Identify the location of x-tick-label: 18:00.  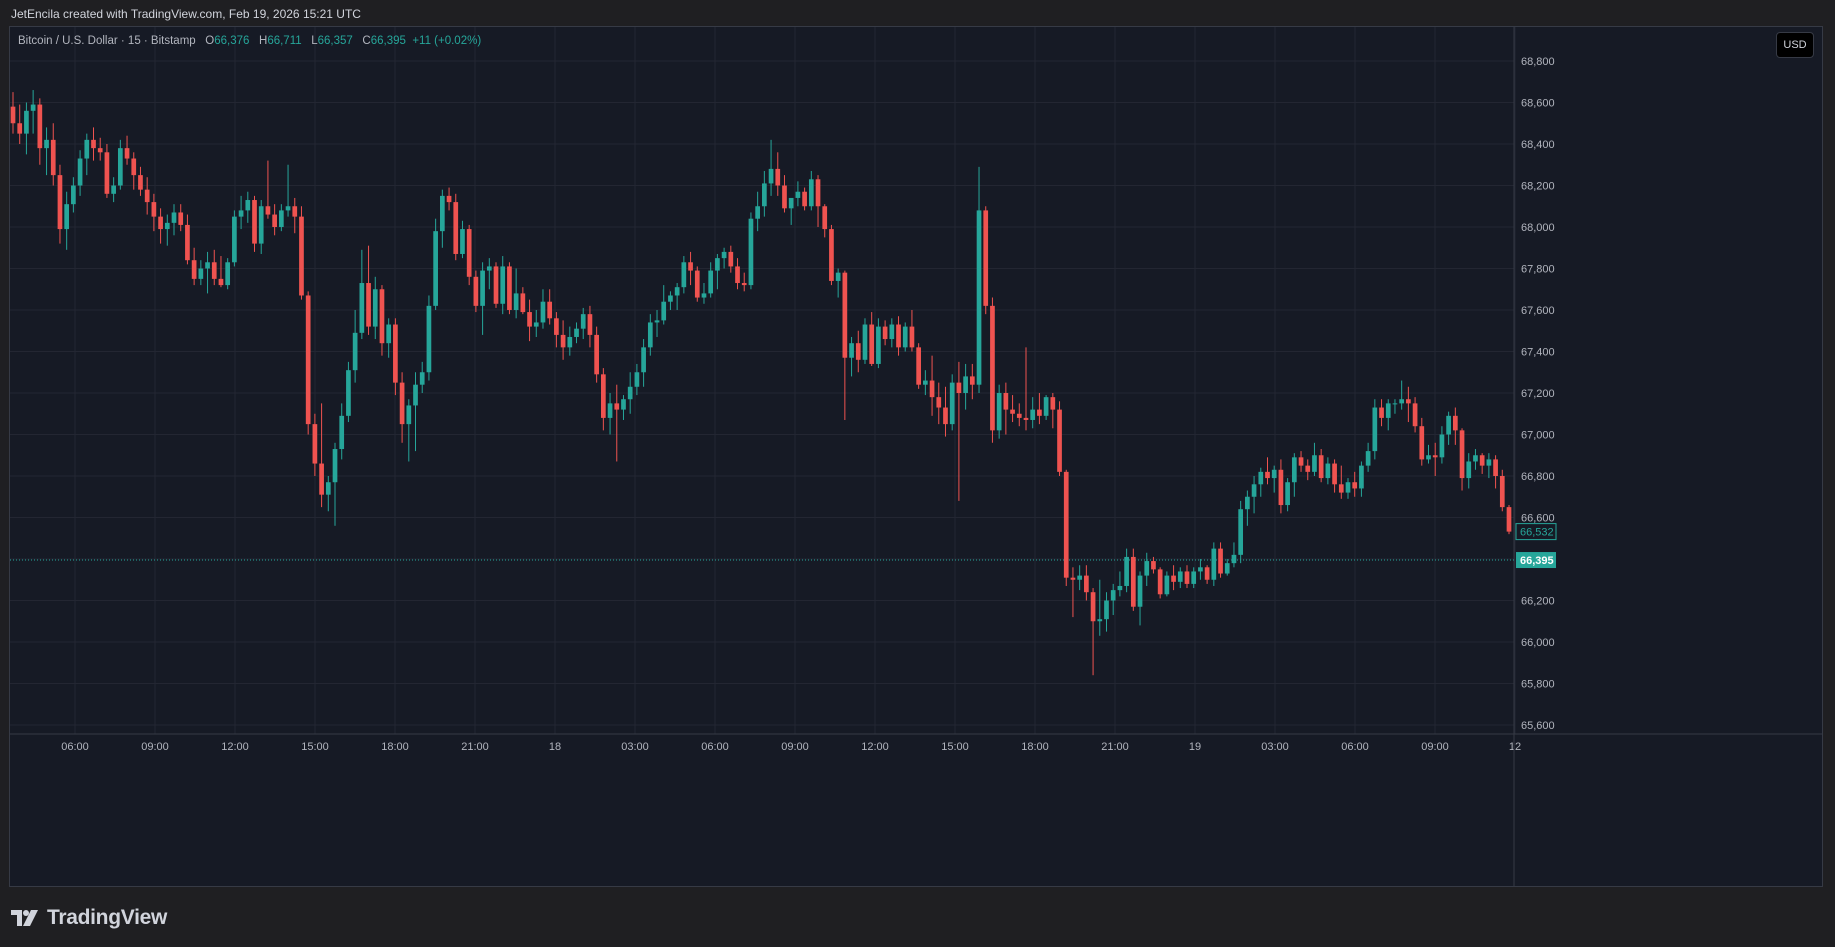
(1035, 747).